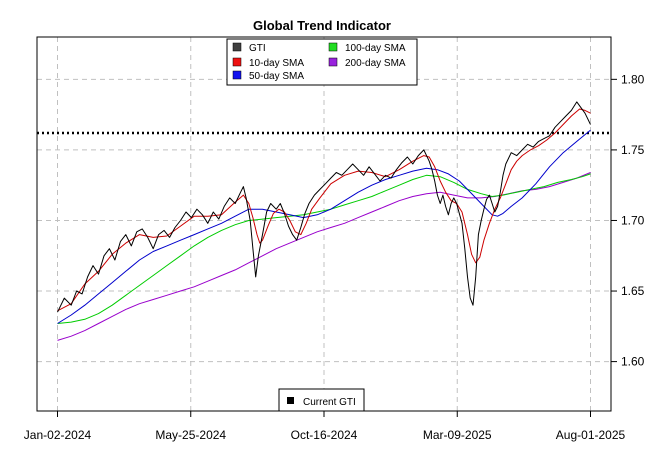  What do you see at coordinates (633, 150) in the screenshot?
I see `y-tick-label-3: 1.75` at bounding box center [633, 150].